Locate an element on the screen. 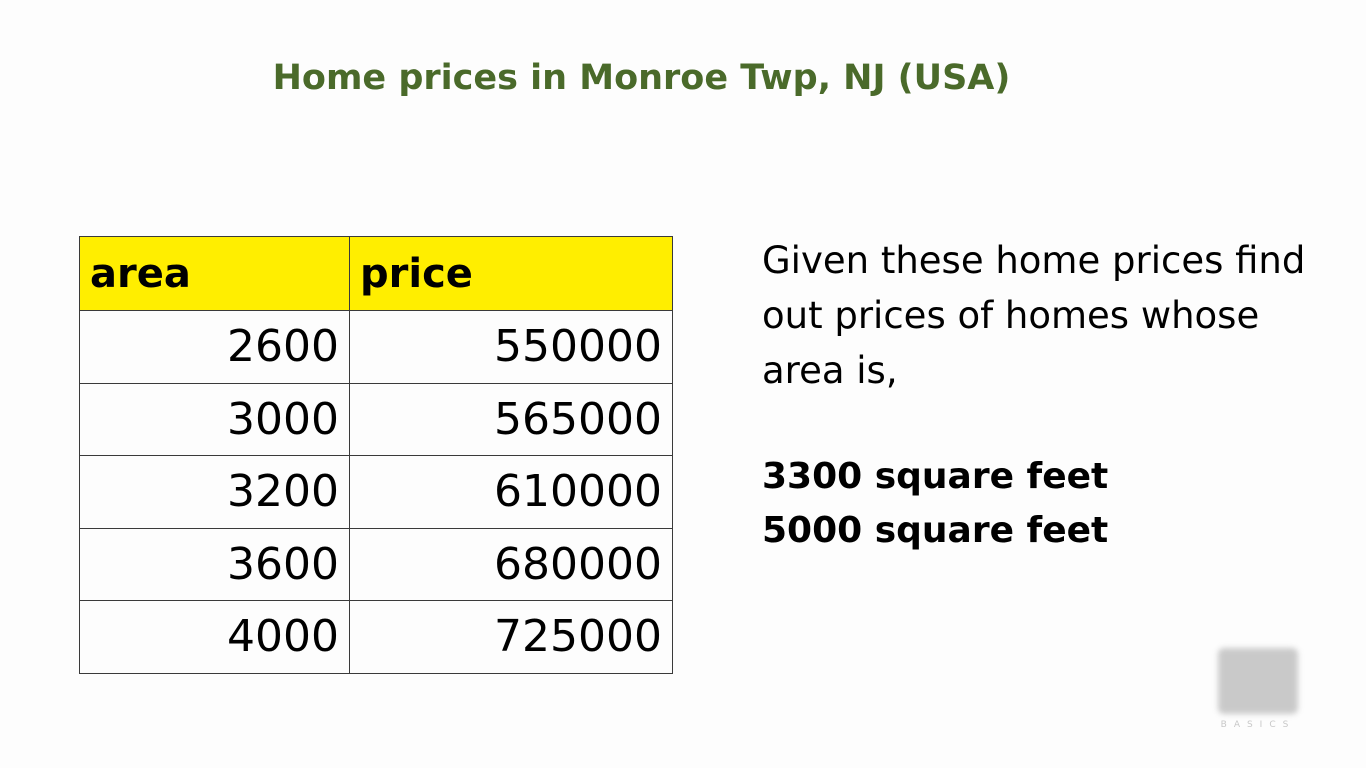  table-row: 4000 725000 is located at coordinates (376, 637).